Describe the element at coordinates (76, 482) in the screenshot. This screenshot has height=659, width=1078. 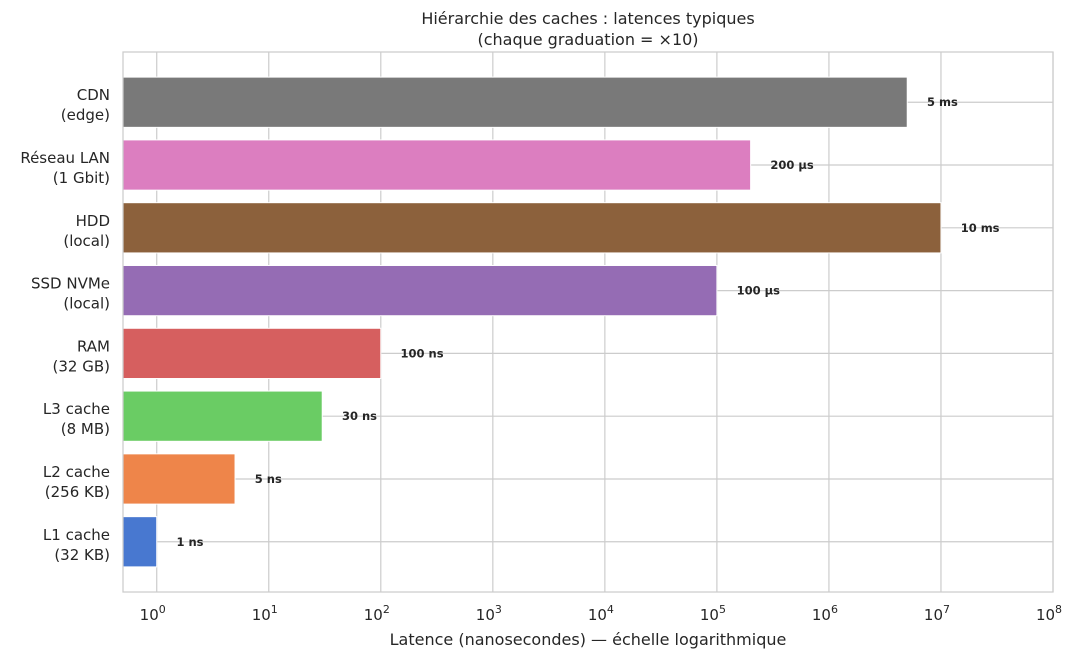
I see `y-tick-label: L2 cache (256 KB)` at that location.